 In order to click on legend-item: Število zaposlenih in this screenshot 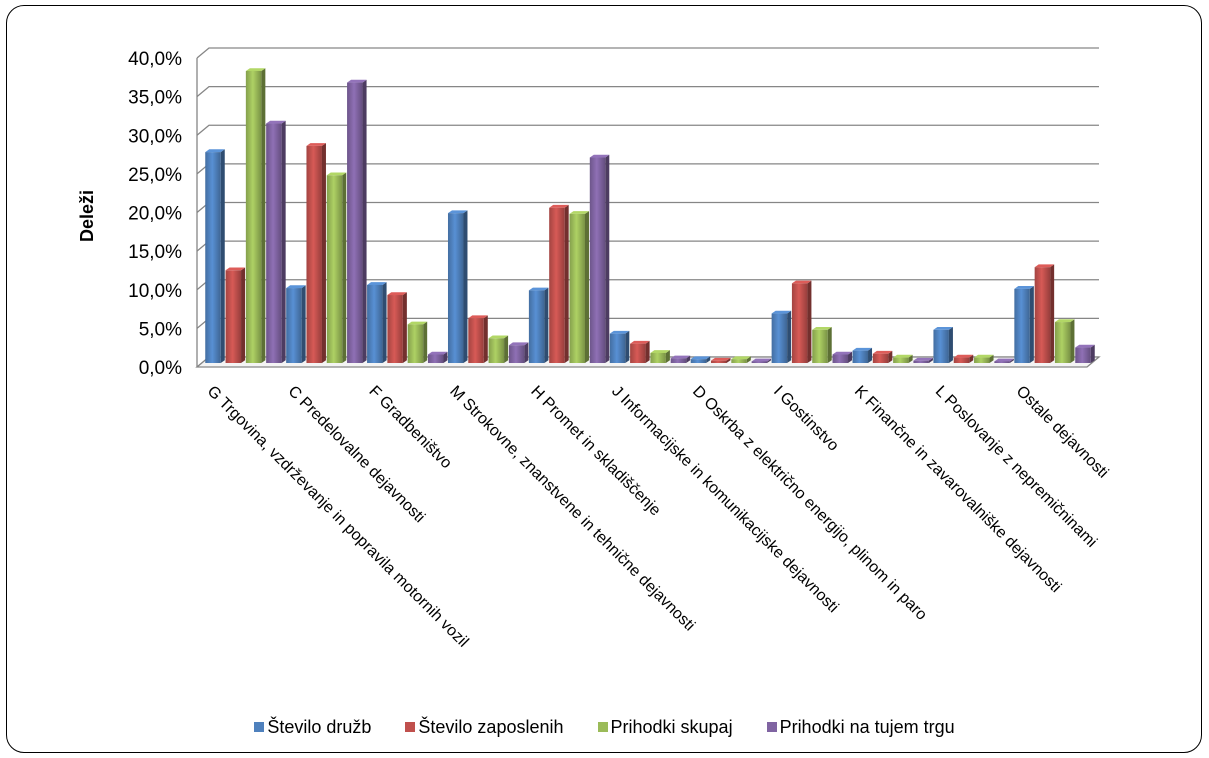, I will do `click(484, 727)`.